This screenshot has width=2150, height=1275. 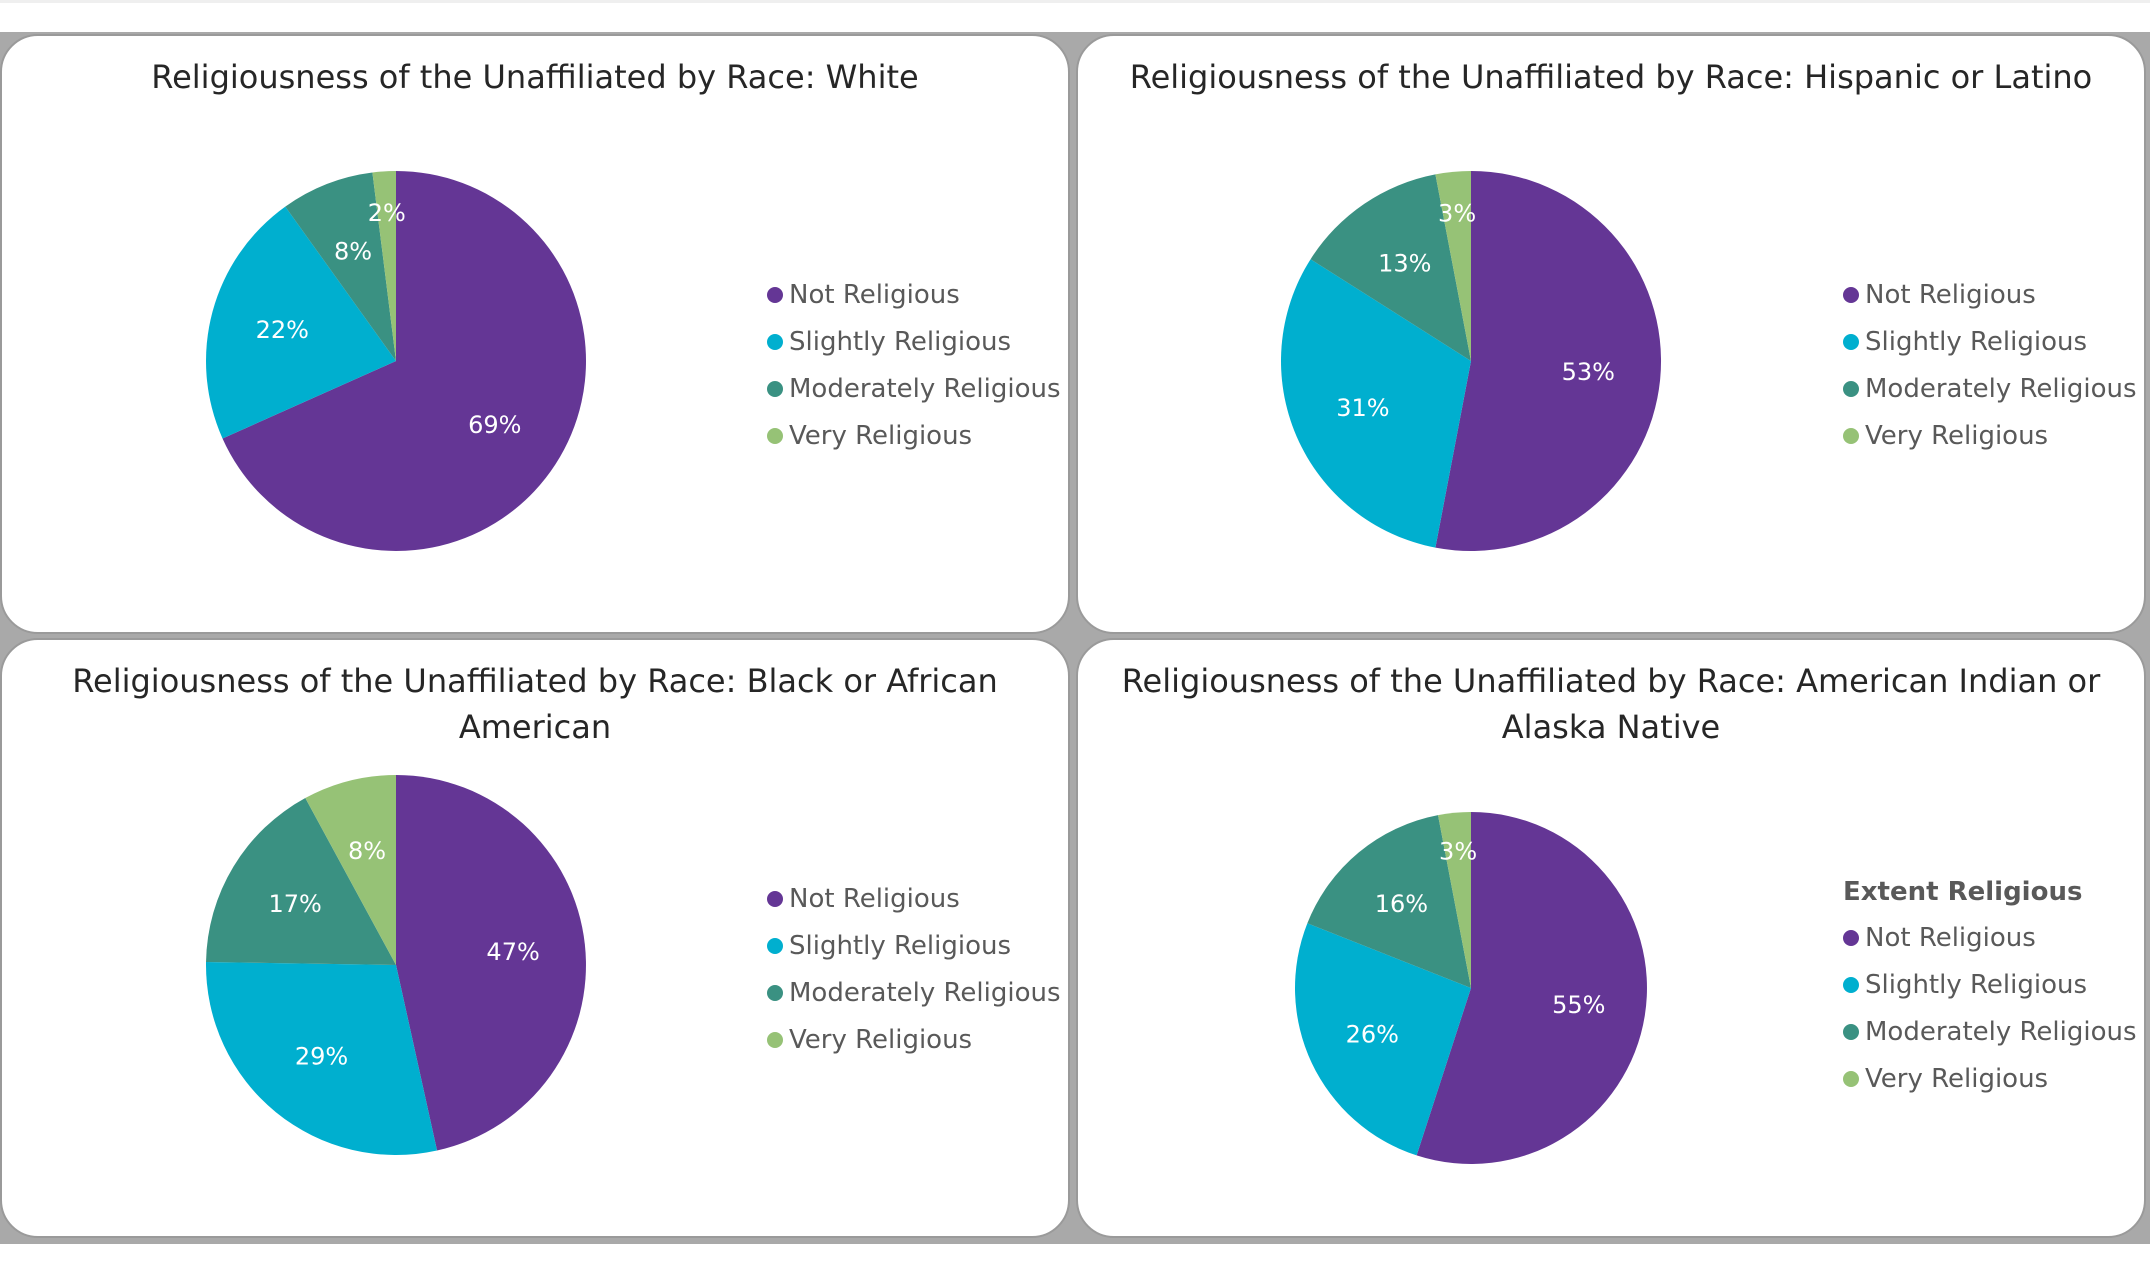 What do you see at coordinates (1963, 892) in the screenshot?
I see `legend-title: Extent Religious` at bounding box center [1963, 892].